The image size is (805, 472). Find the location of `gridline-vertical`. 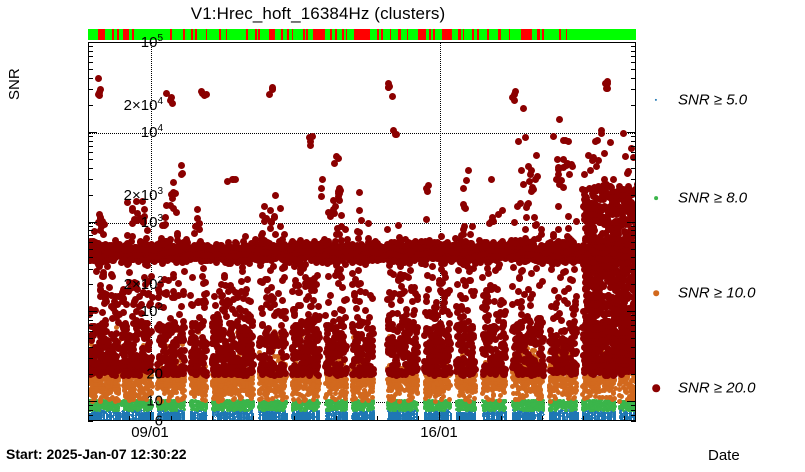

gridline-vertical is located at coordinates (440, 231).